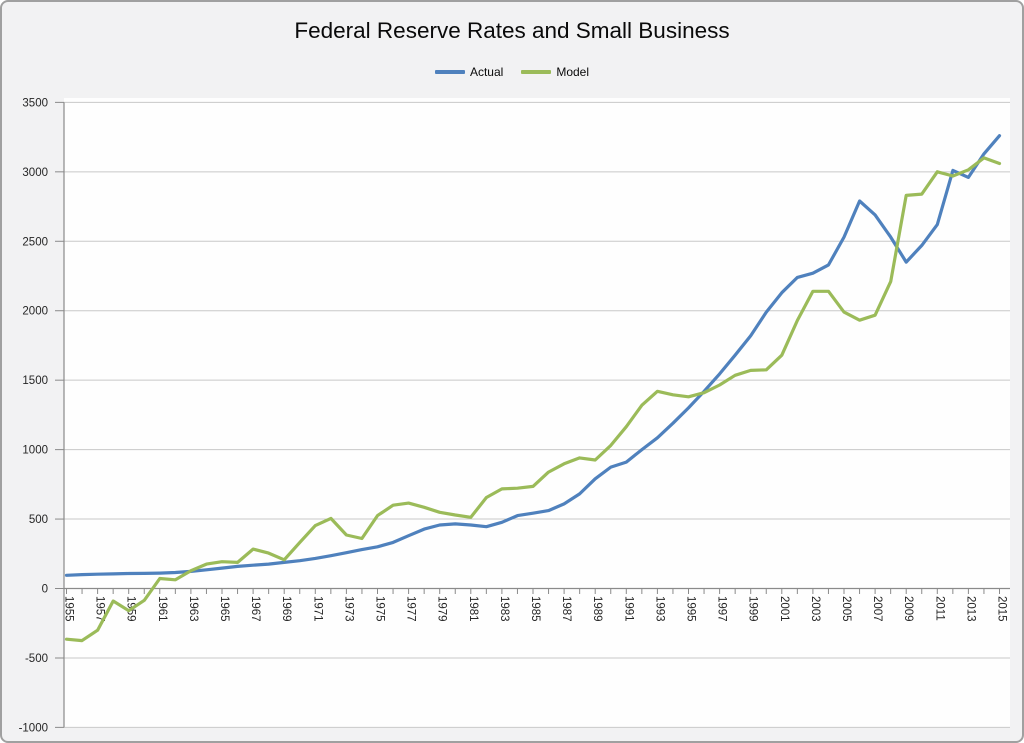 The height and width of the screenshot is (743, 1024). What do you see at coordinates (317, 609) in the screenshot?
I see `x-tick-label: 1971` at bounding box center [317, 609].